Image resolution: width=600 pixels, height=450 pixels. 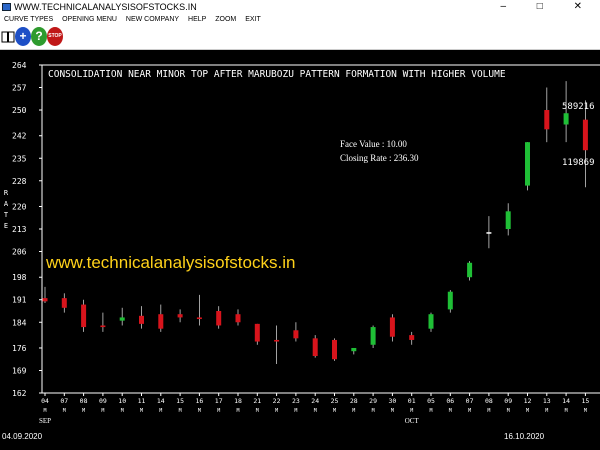 I want to click on closing-rate: Closing Rate : 236.30, so click(x=379, y=158).